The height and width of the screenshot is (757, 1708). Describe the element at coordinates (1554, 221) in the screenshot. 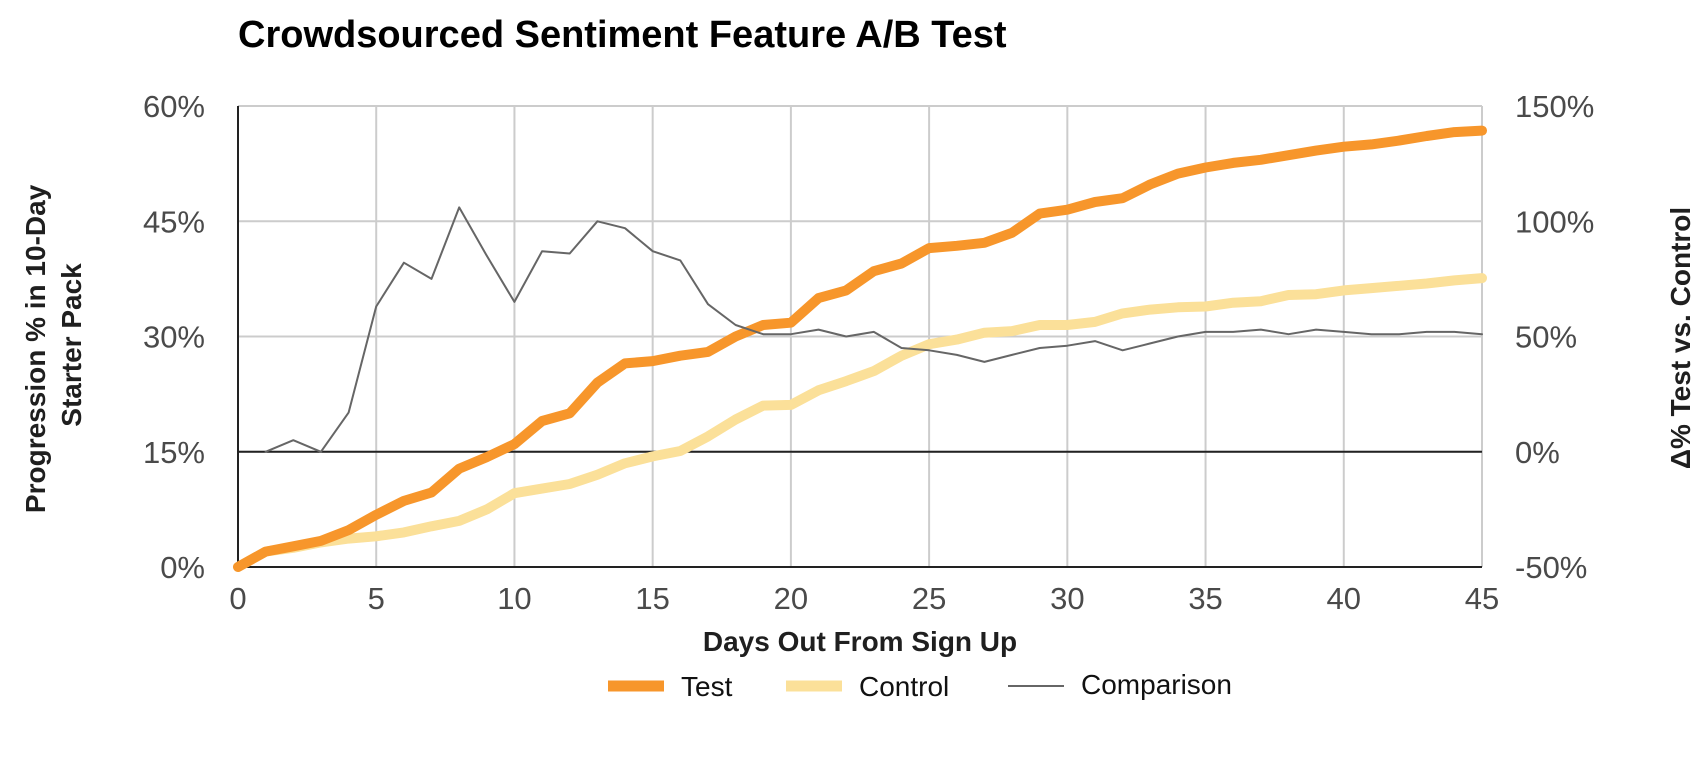

I see `y-right-tick-label: 100%` at that location.